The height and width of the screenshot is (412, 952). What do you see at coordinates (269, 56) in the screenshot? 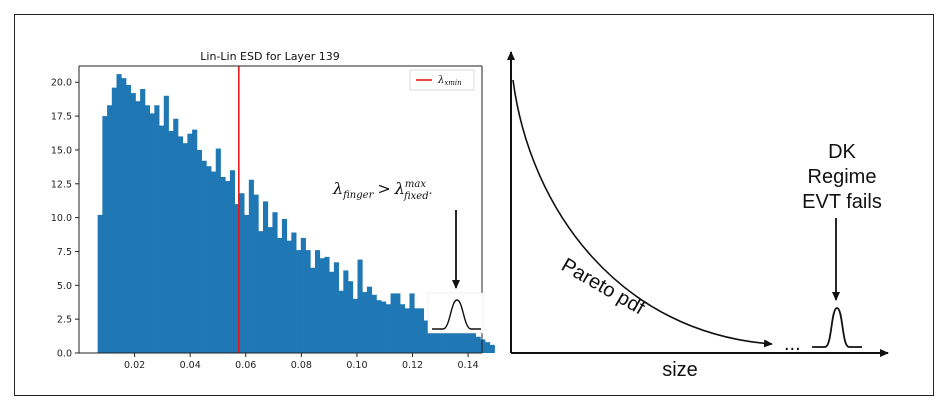
I see `chart-title: Lin-Lin ESD for Layer 139` at bounding box center [269, 56].